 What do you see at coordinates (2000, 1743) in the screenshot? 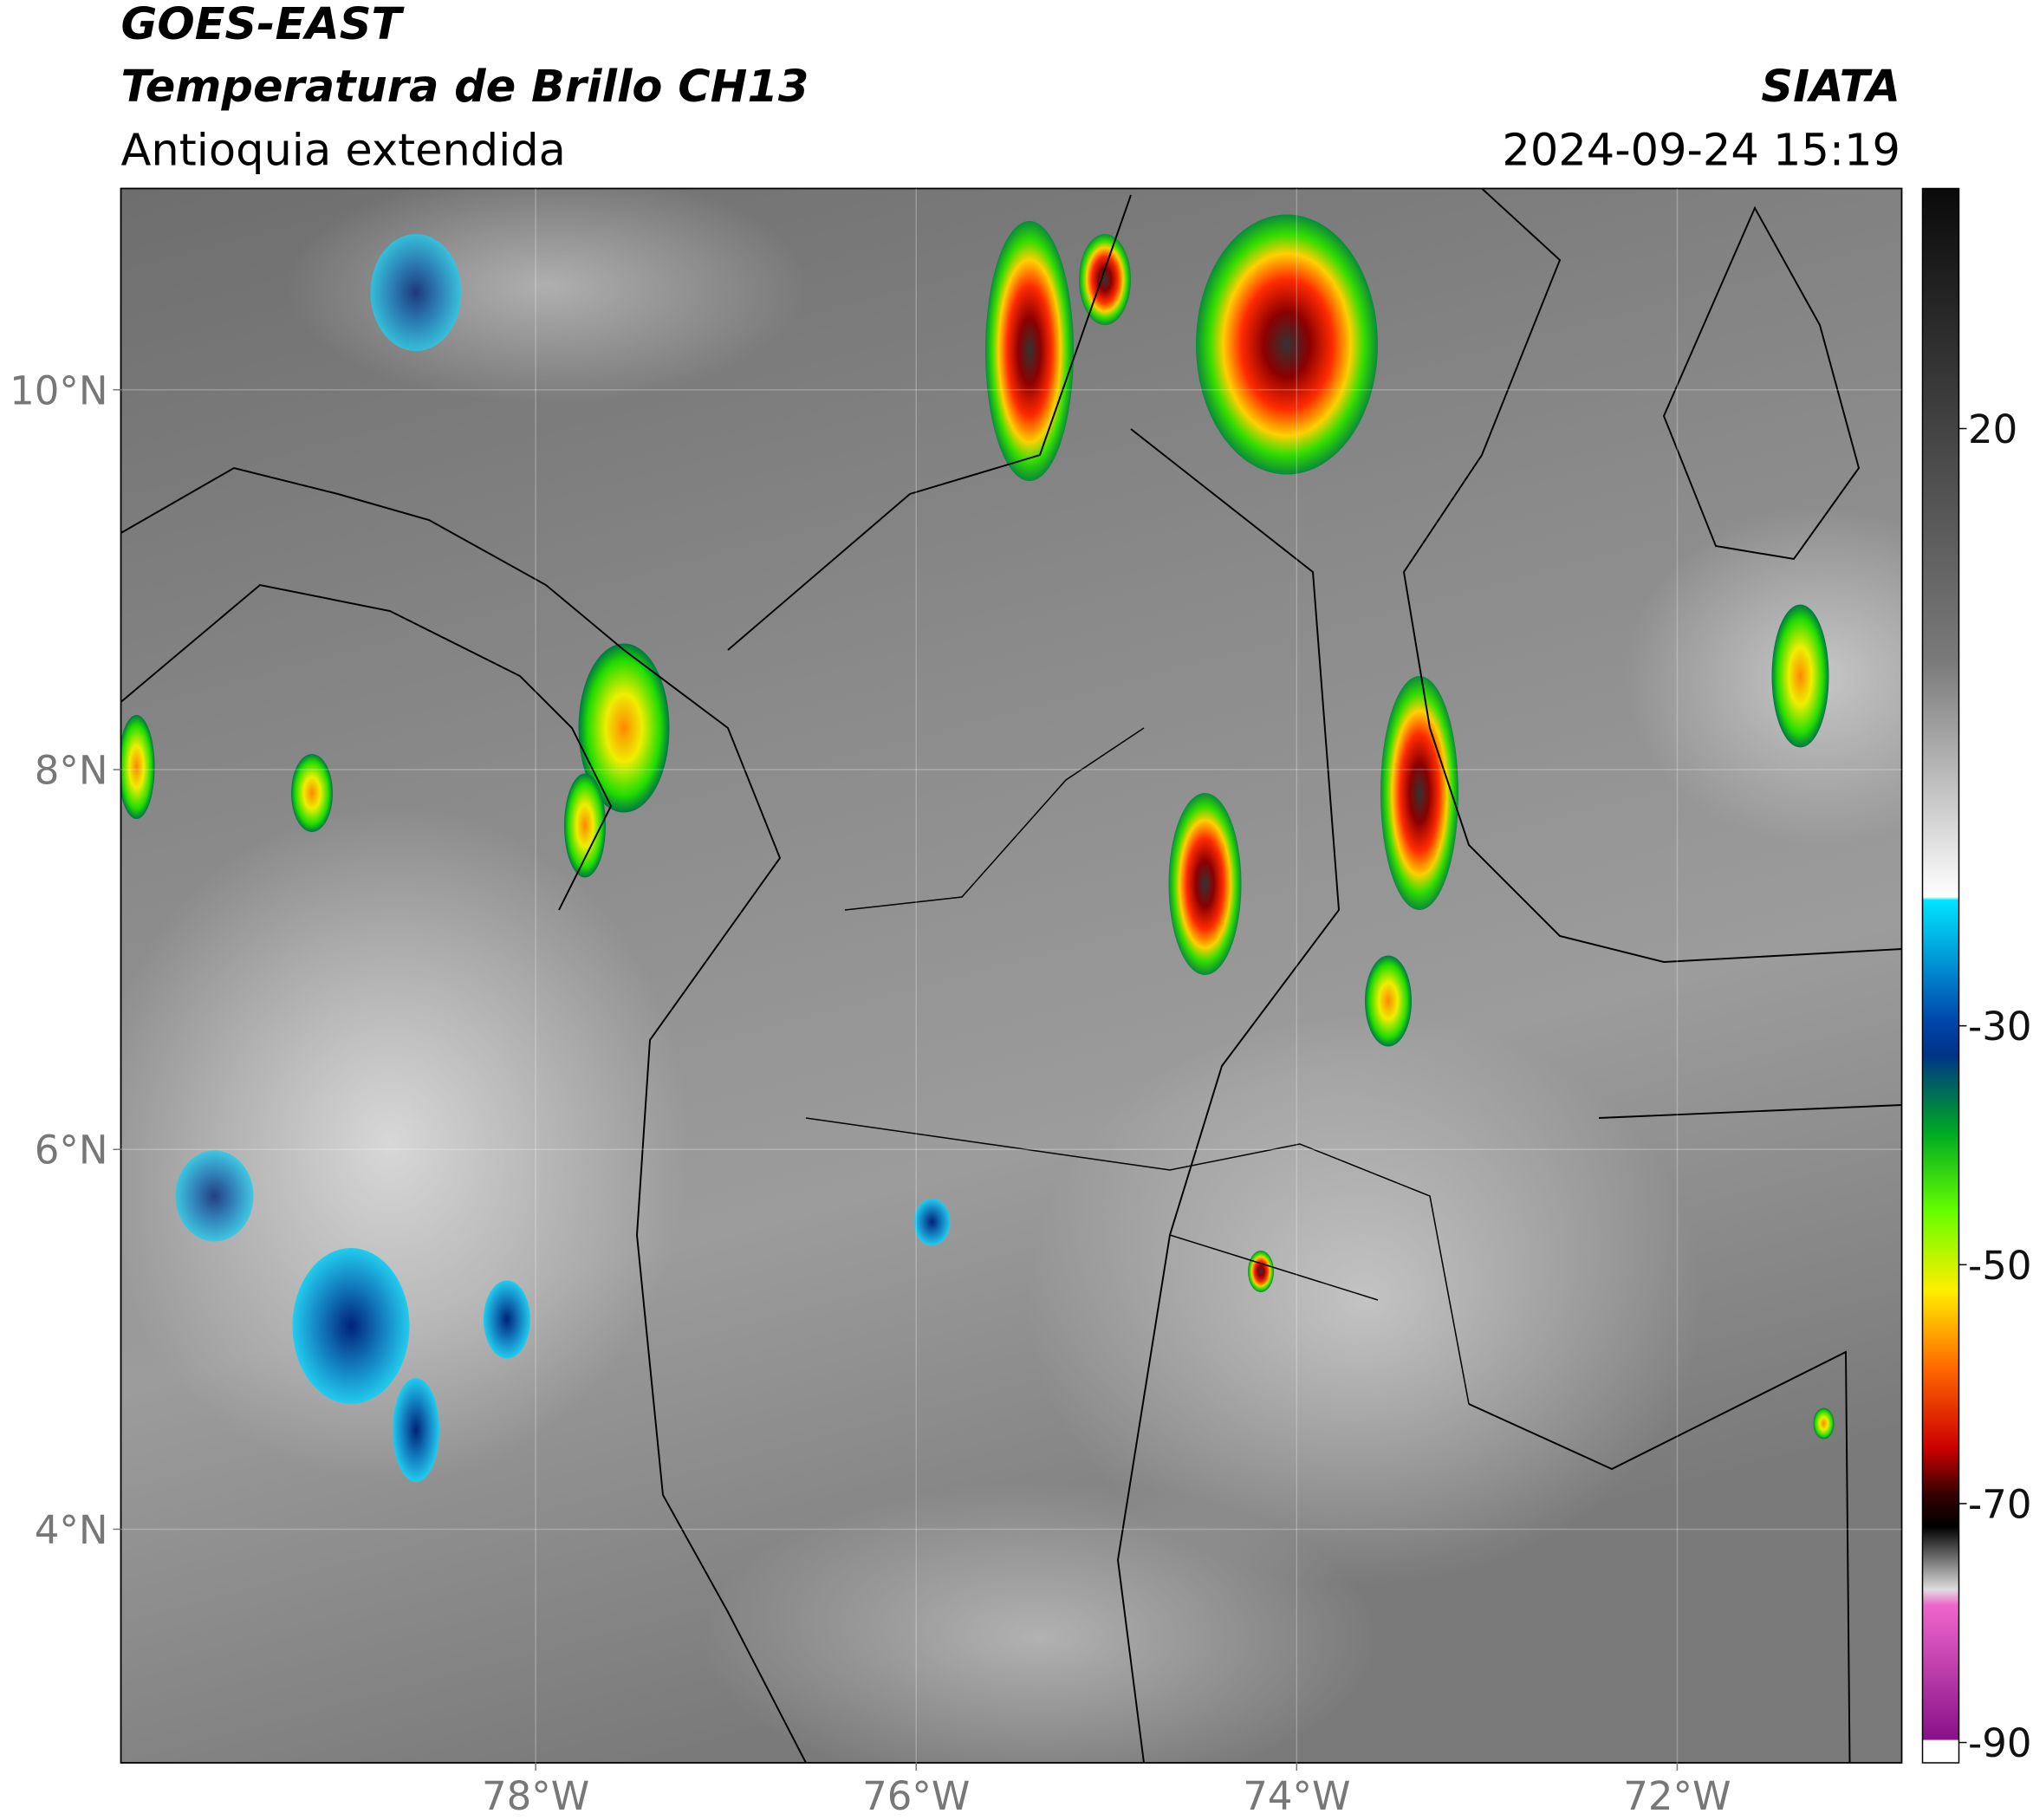
I see `colorbar-tick-label: -90` at bounding box center [2000, 1743].